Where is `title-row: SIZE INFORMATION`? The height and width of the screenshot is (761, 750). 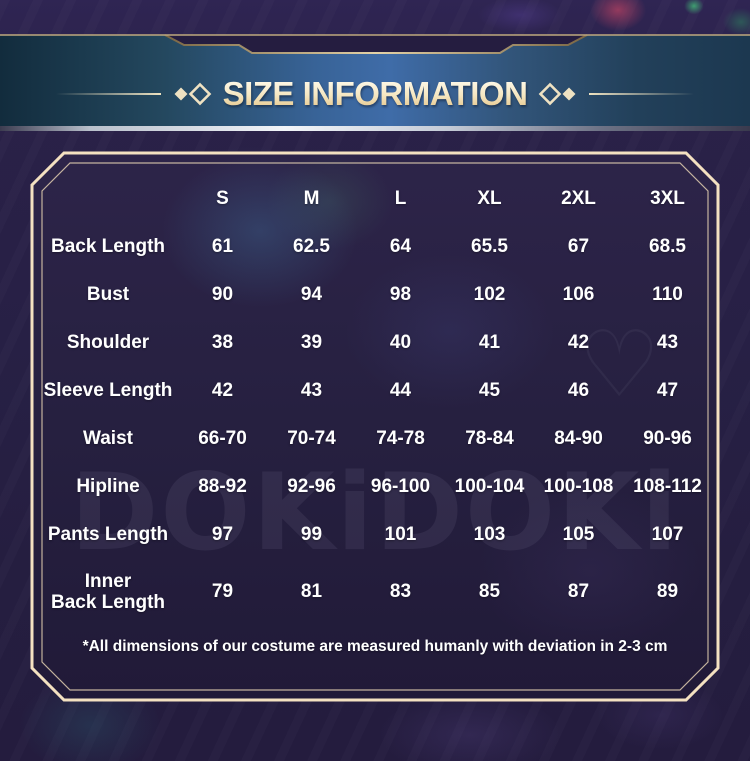 title-row: SIZE INFORMATION is located at coordinates (375, 93).